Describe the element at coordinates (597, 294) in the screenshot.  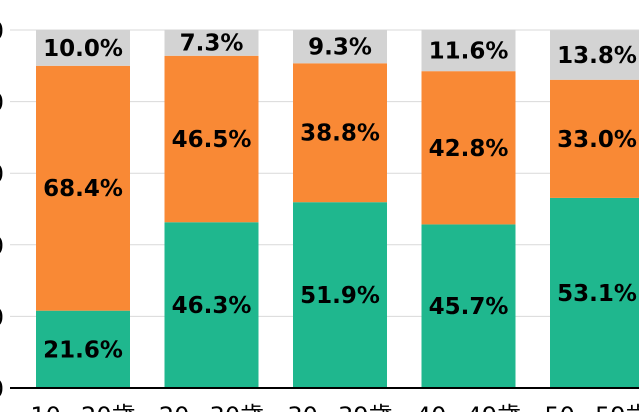
I see `data-label: 53.1%` at that location.